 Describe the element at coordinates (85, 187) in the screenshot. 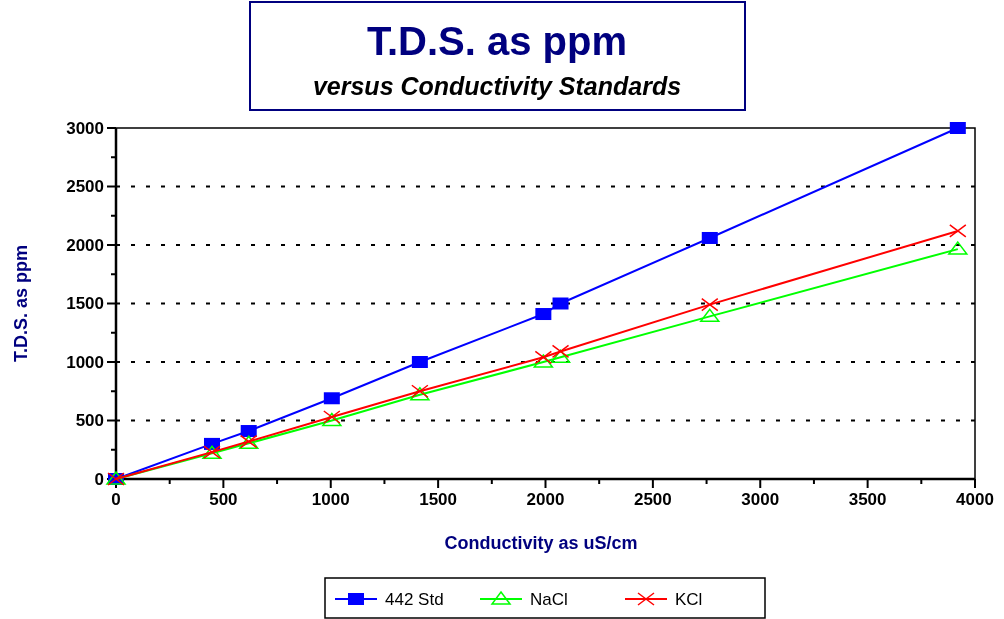

I see `y-tick-label: 2500` at that location.